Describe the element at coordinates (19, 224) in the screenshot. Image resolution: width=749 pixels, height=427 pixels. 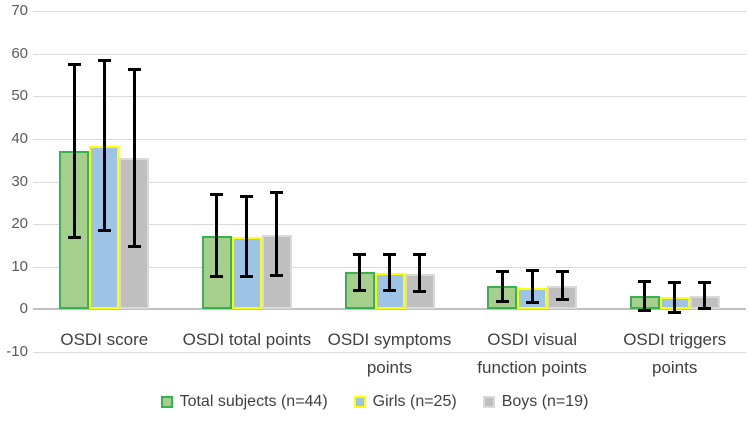
I see `y-axis-tick-label: 20` at that location.